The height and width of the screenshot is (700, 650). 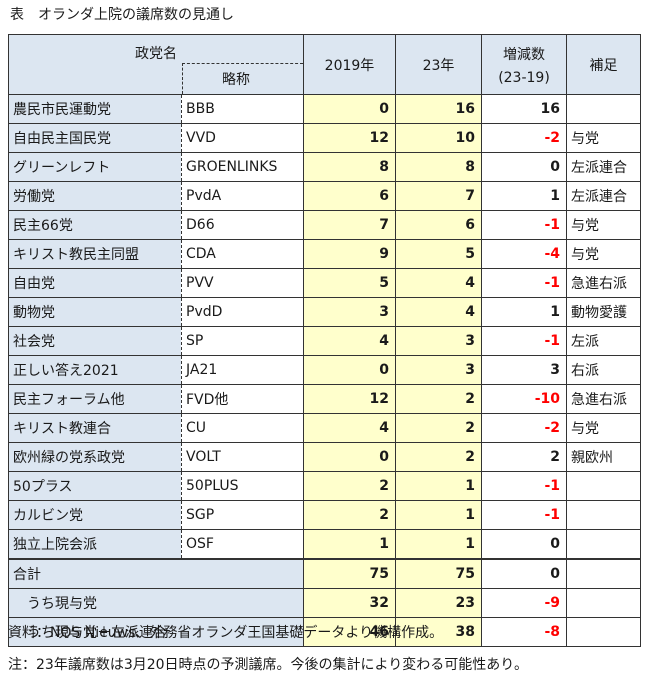 What do you see at coordinates (226, 633) in the screenshot?
I see `footnote-source: 資料：NOS Nieuws、外務省オランダ王国基礎データより機構作成。` at bounding box center [226, 633].